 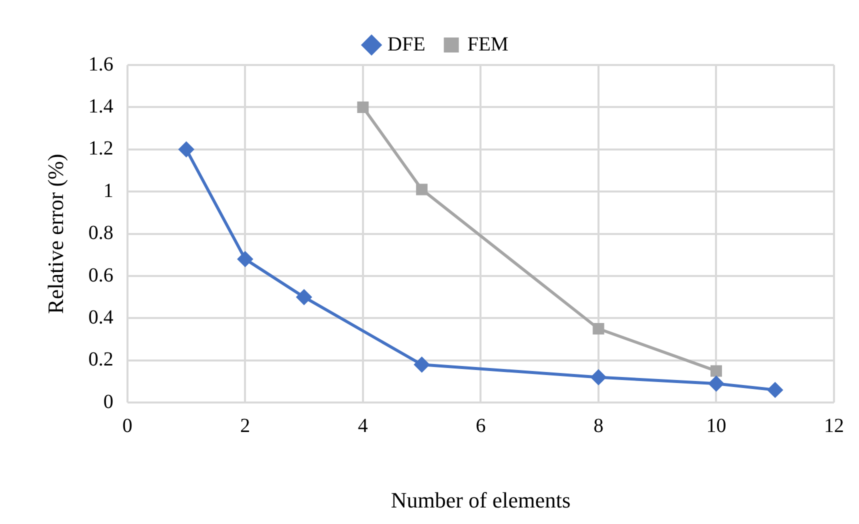 What do you see at coordinates (598, 425) in the screenshot?
I see `x-tick-label: 8` at bounding box center [598, 425].